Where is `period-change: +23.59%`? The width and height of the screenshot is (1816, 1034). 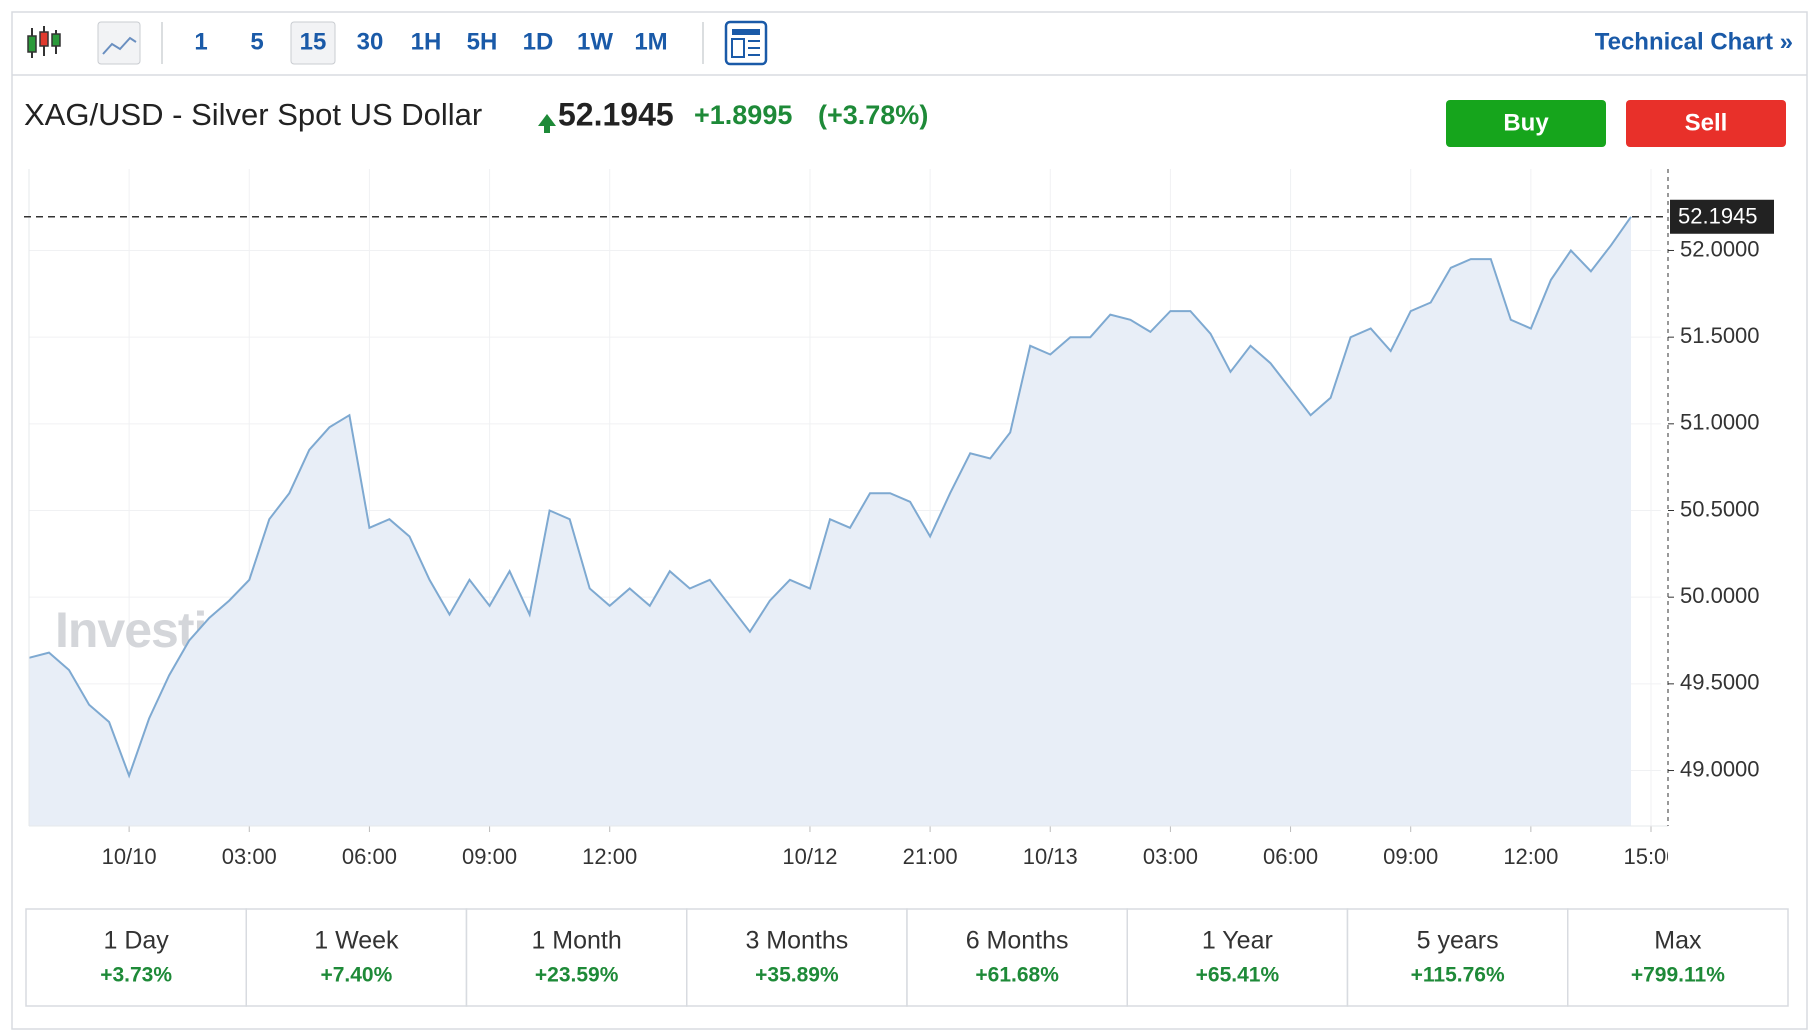
period-change: +23.59% is located at coordinates (577, 975).